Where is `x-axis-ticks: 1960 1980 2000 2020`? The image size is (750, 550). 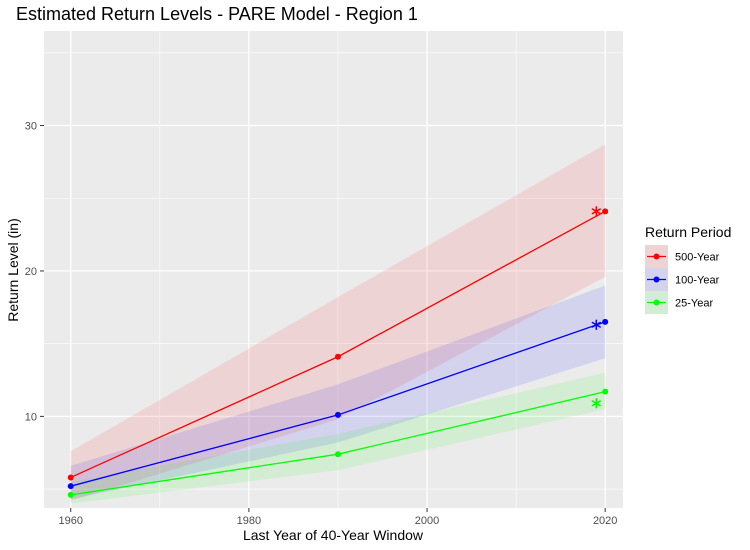 x-axis-ticks: 1960 1980 2000 2020 is located at coordinates (337, 517).